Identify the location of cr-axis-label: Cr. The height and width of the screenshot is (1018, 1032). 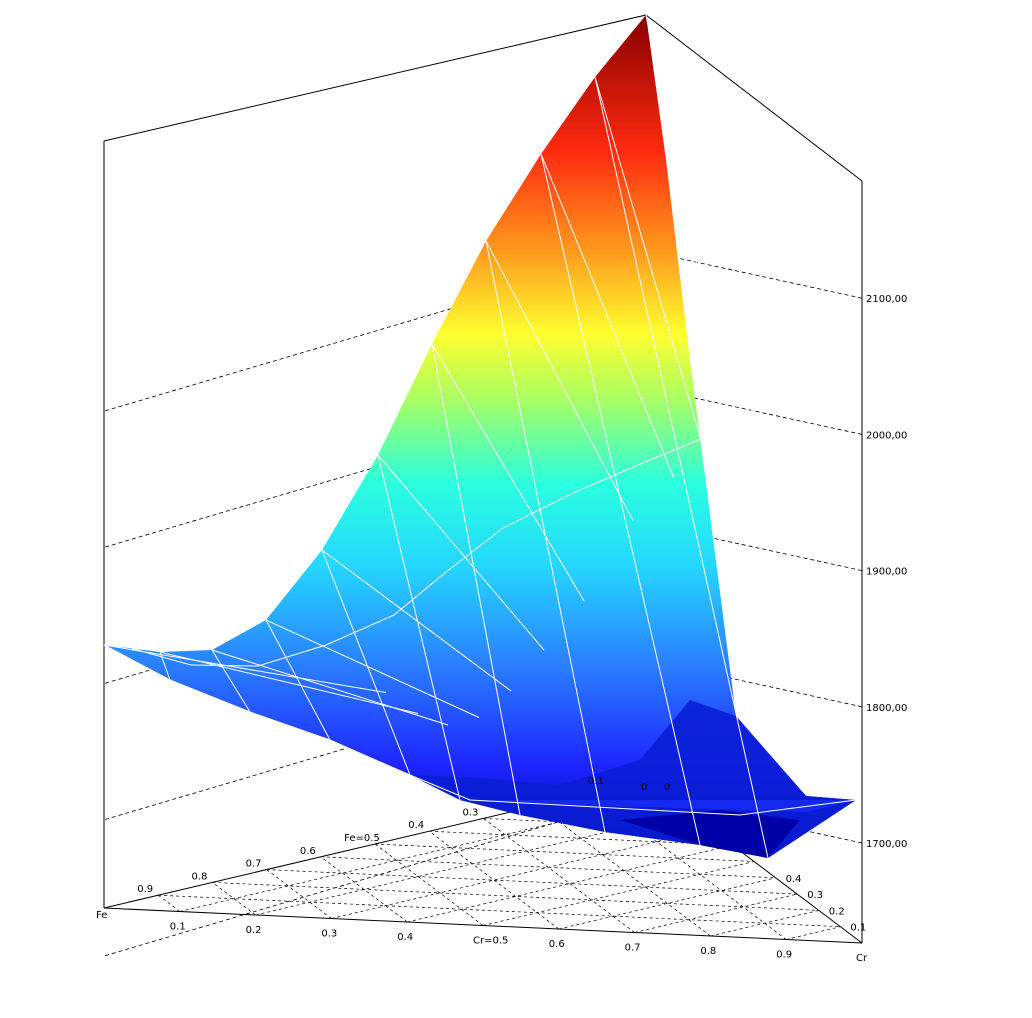
(862, 958).